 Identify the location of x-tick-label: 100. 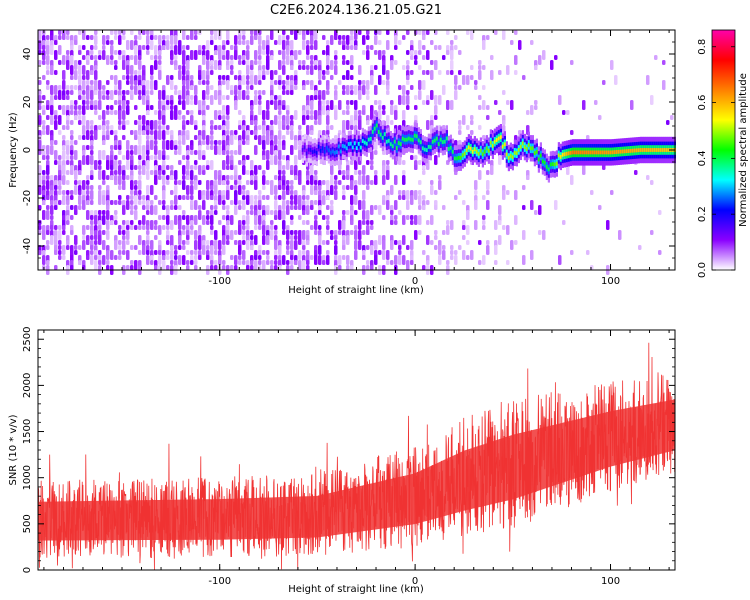
(610, 281).